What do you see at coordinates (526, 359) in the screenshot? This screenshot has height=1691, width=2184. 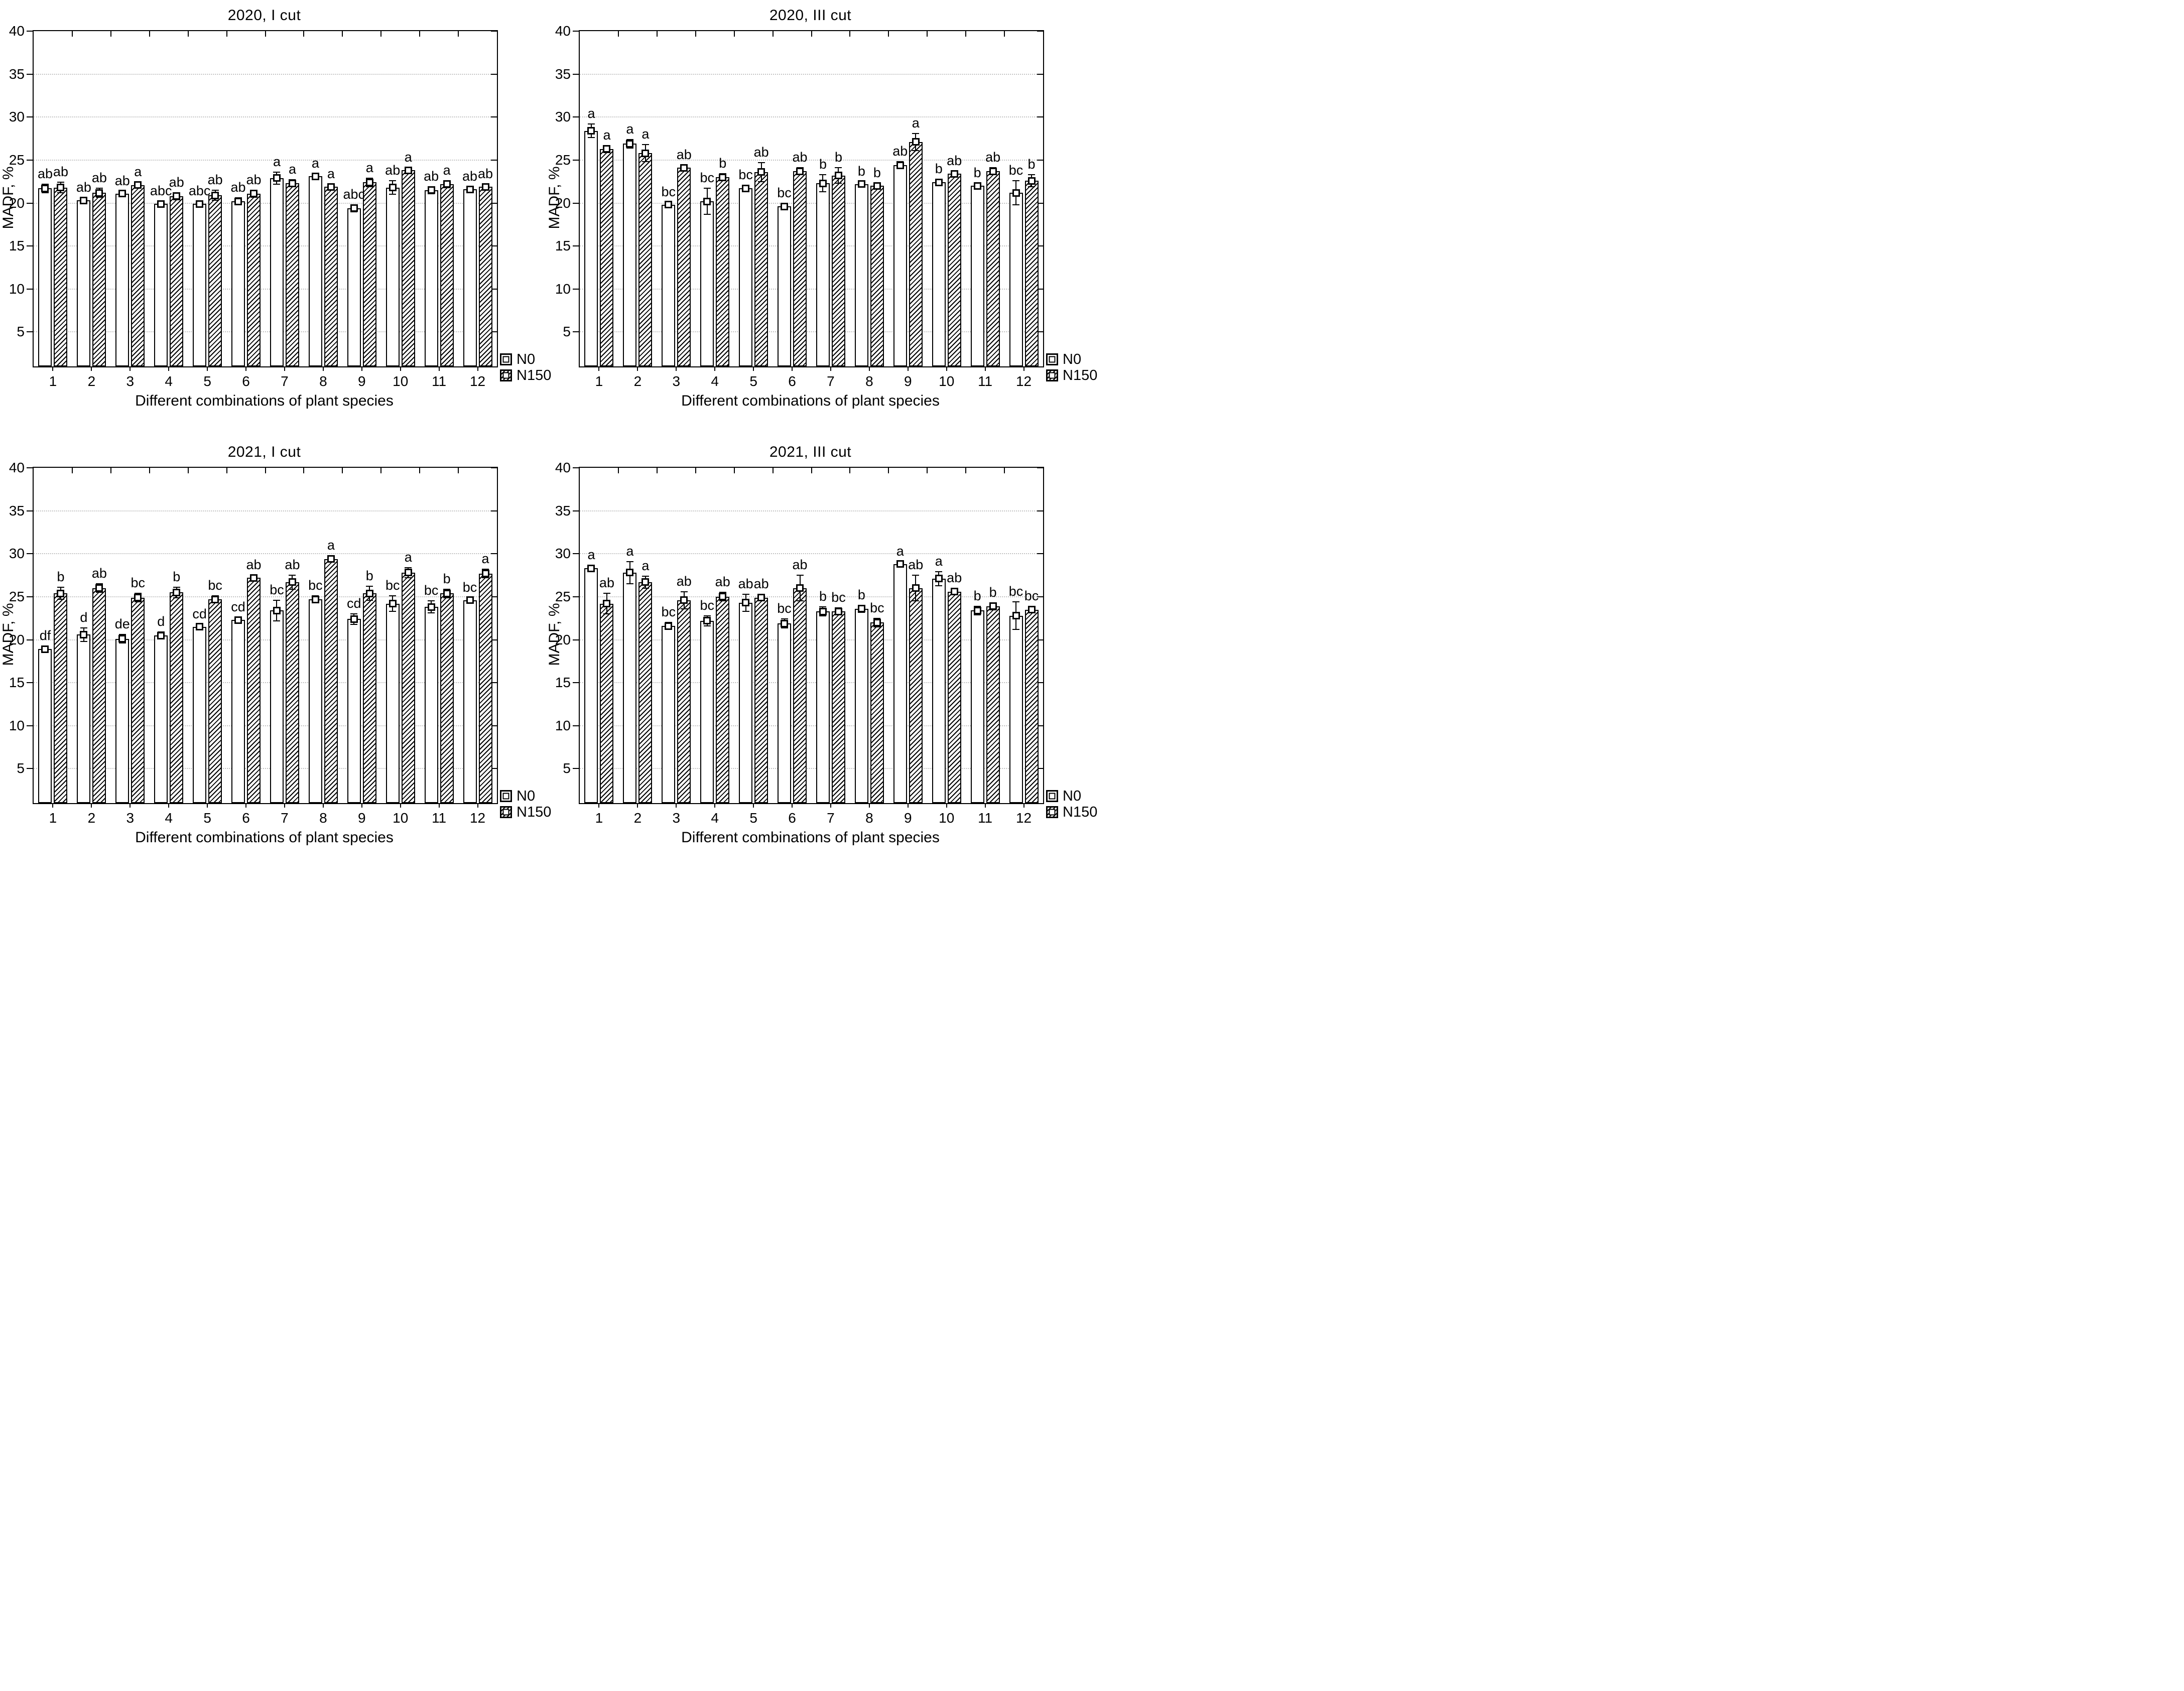 I see `legend-label: N0` at bounding box center [526, 359].